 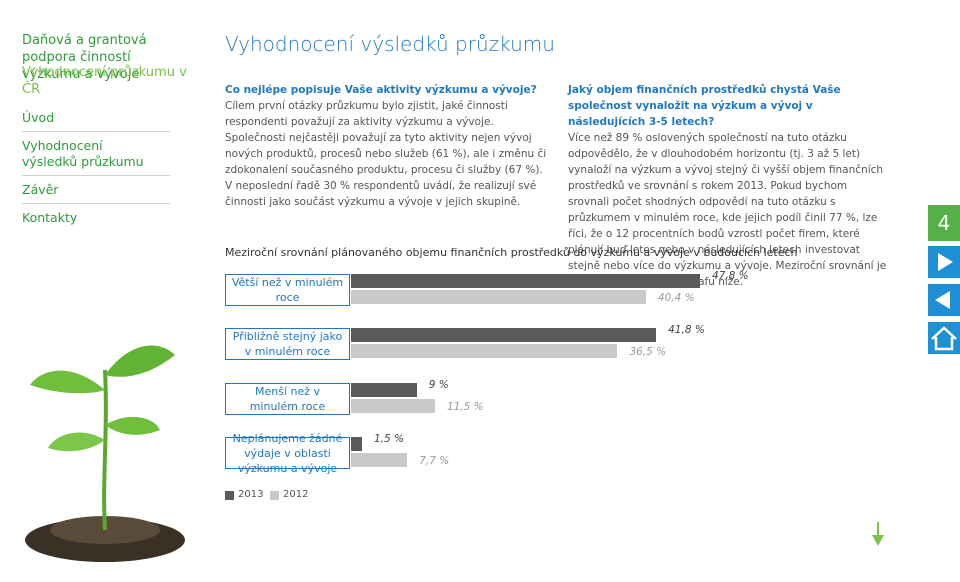 I want to click on page-title: Vyhodnocení výsledků průzkumu, so click(x=390, y=44).